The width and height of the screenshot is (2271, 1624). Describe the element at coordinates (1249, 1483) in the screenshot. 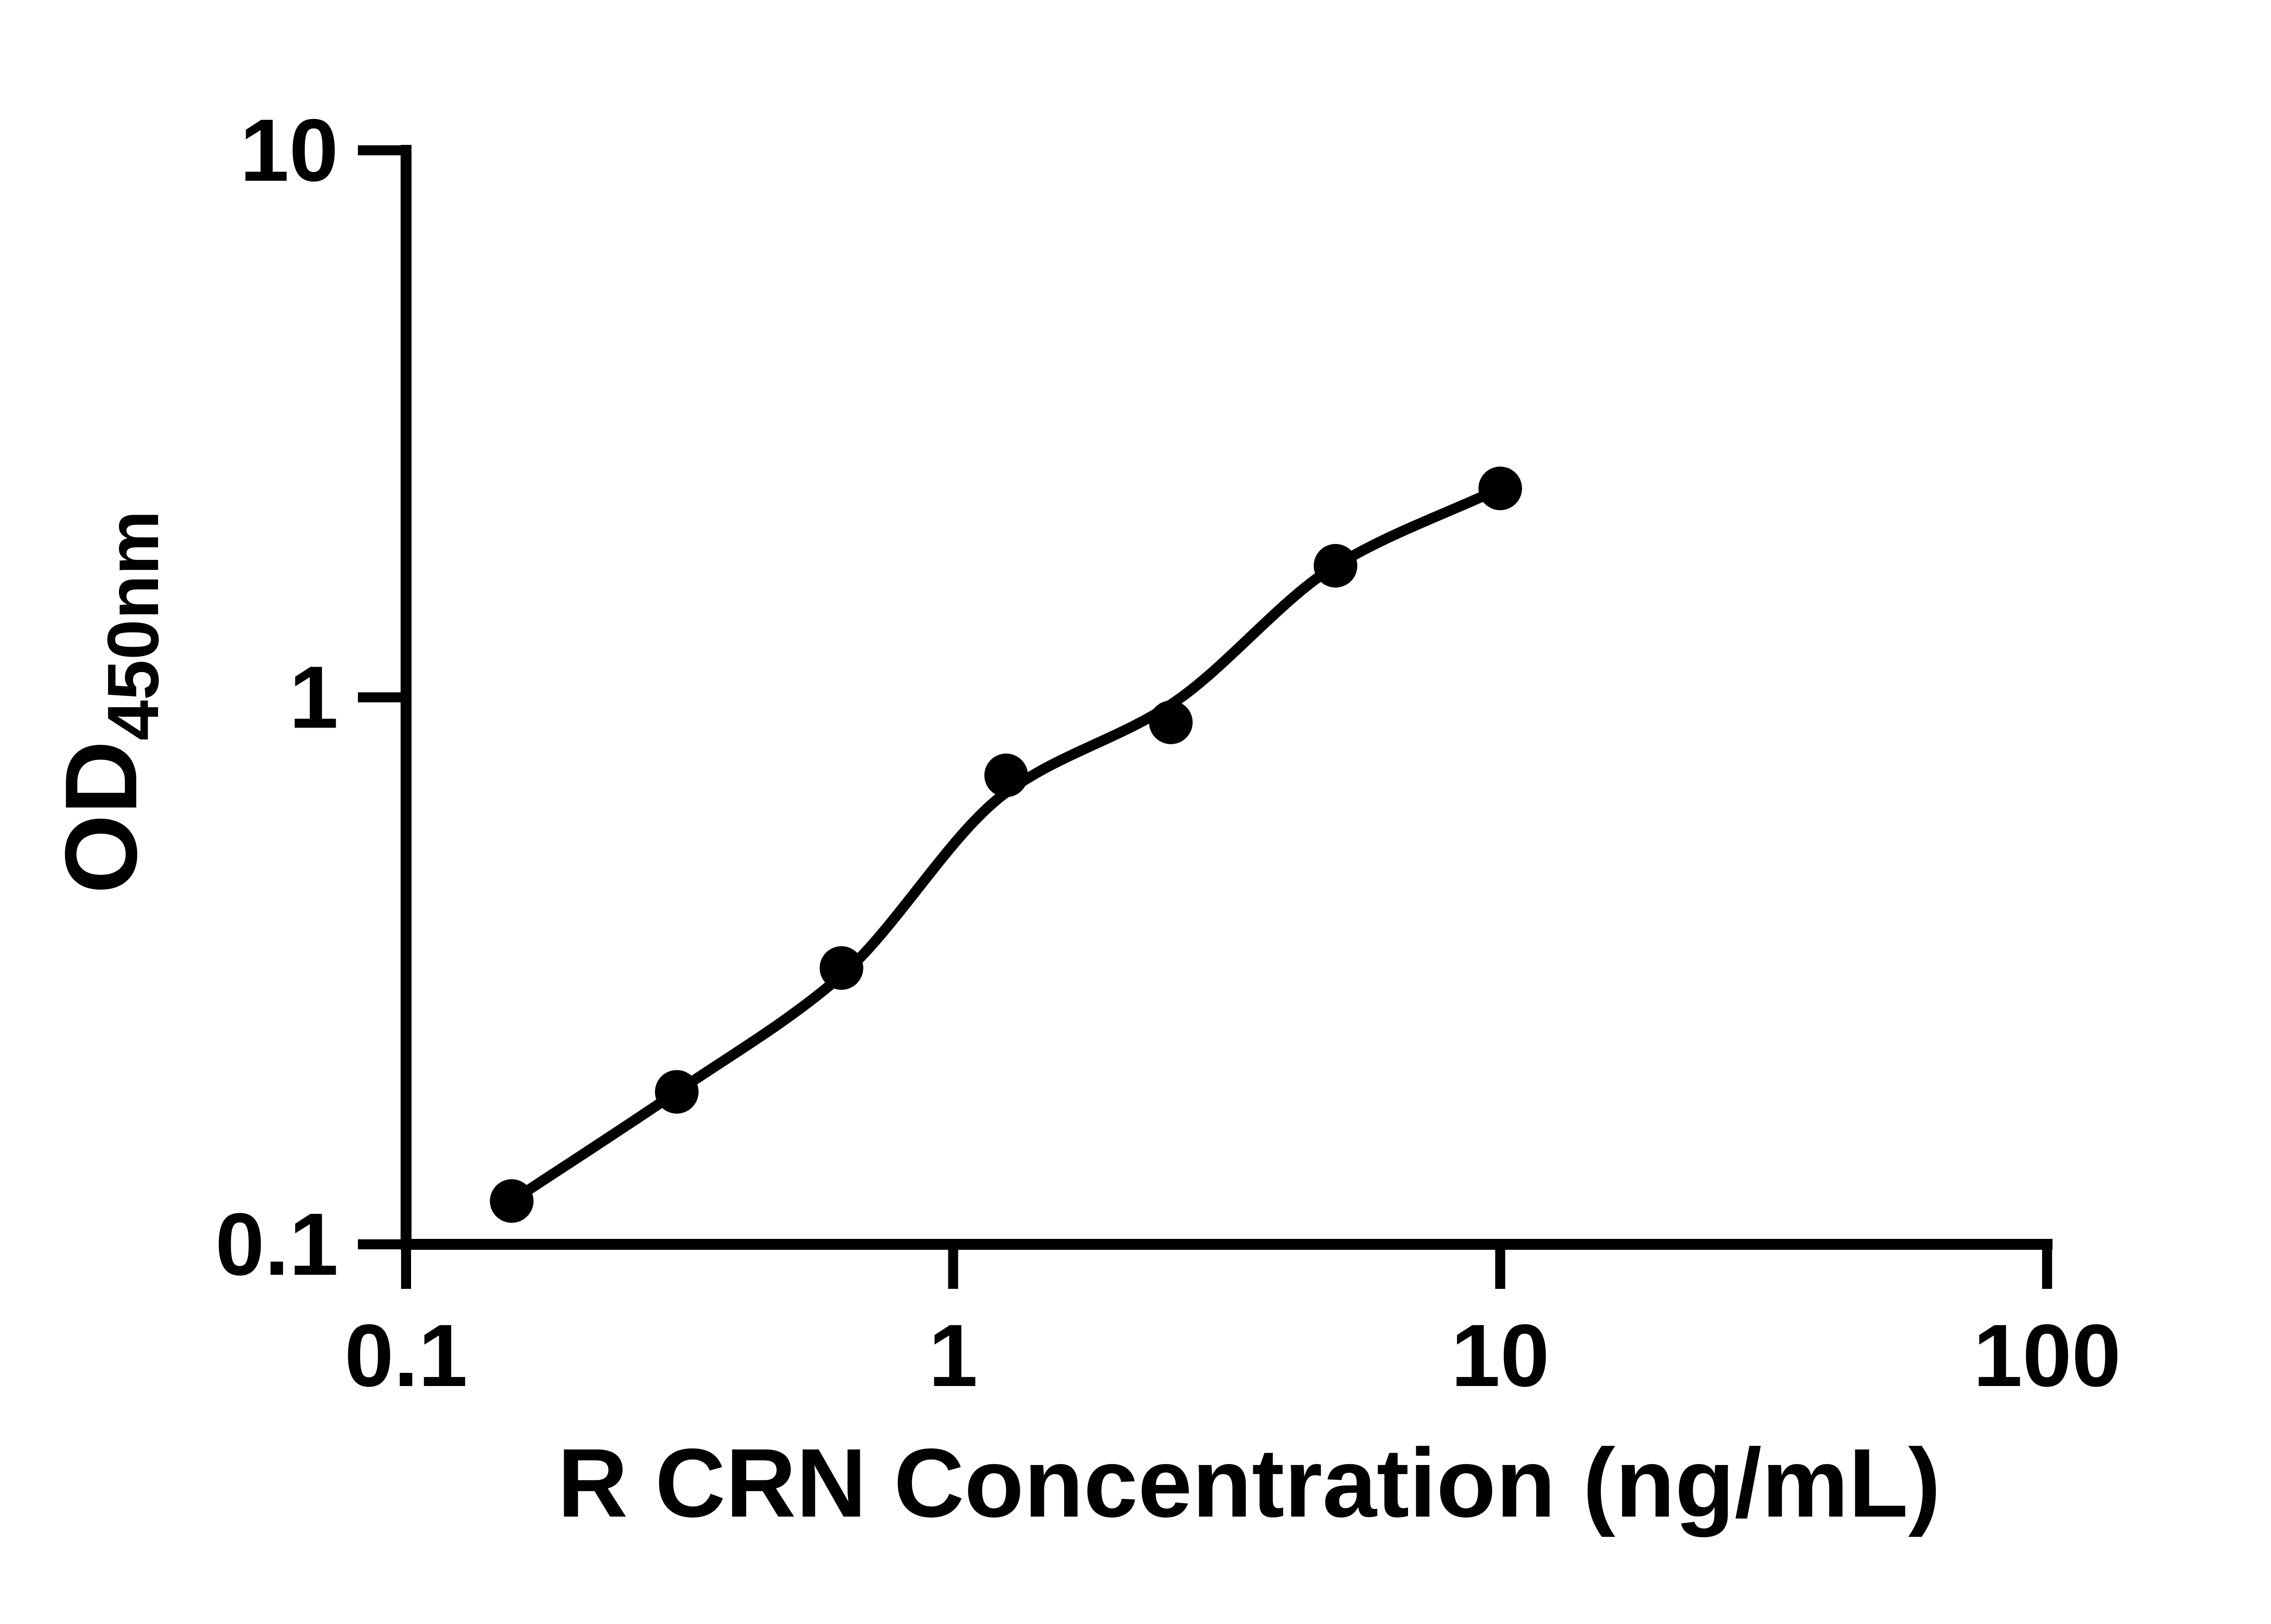

I see `x-axis-title: R CRN Concentration (ng/mL)` at that location.